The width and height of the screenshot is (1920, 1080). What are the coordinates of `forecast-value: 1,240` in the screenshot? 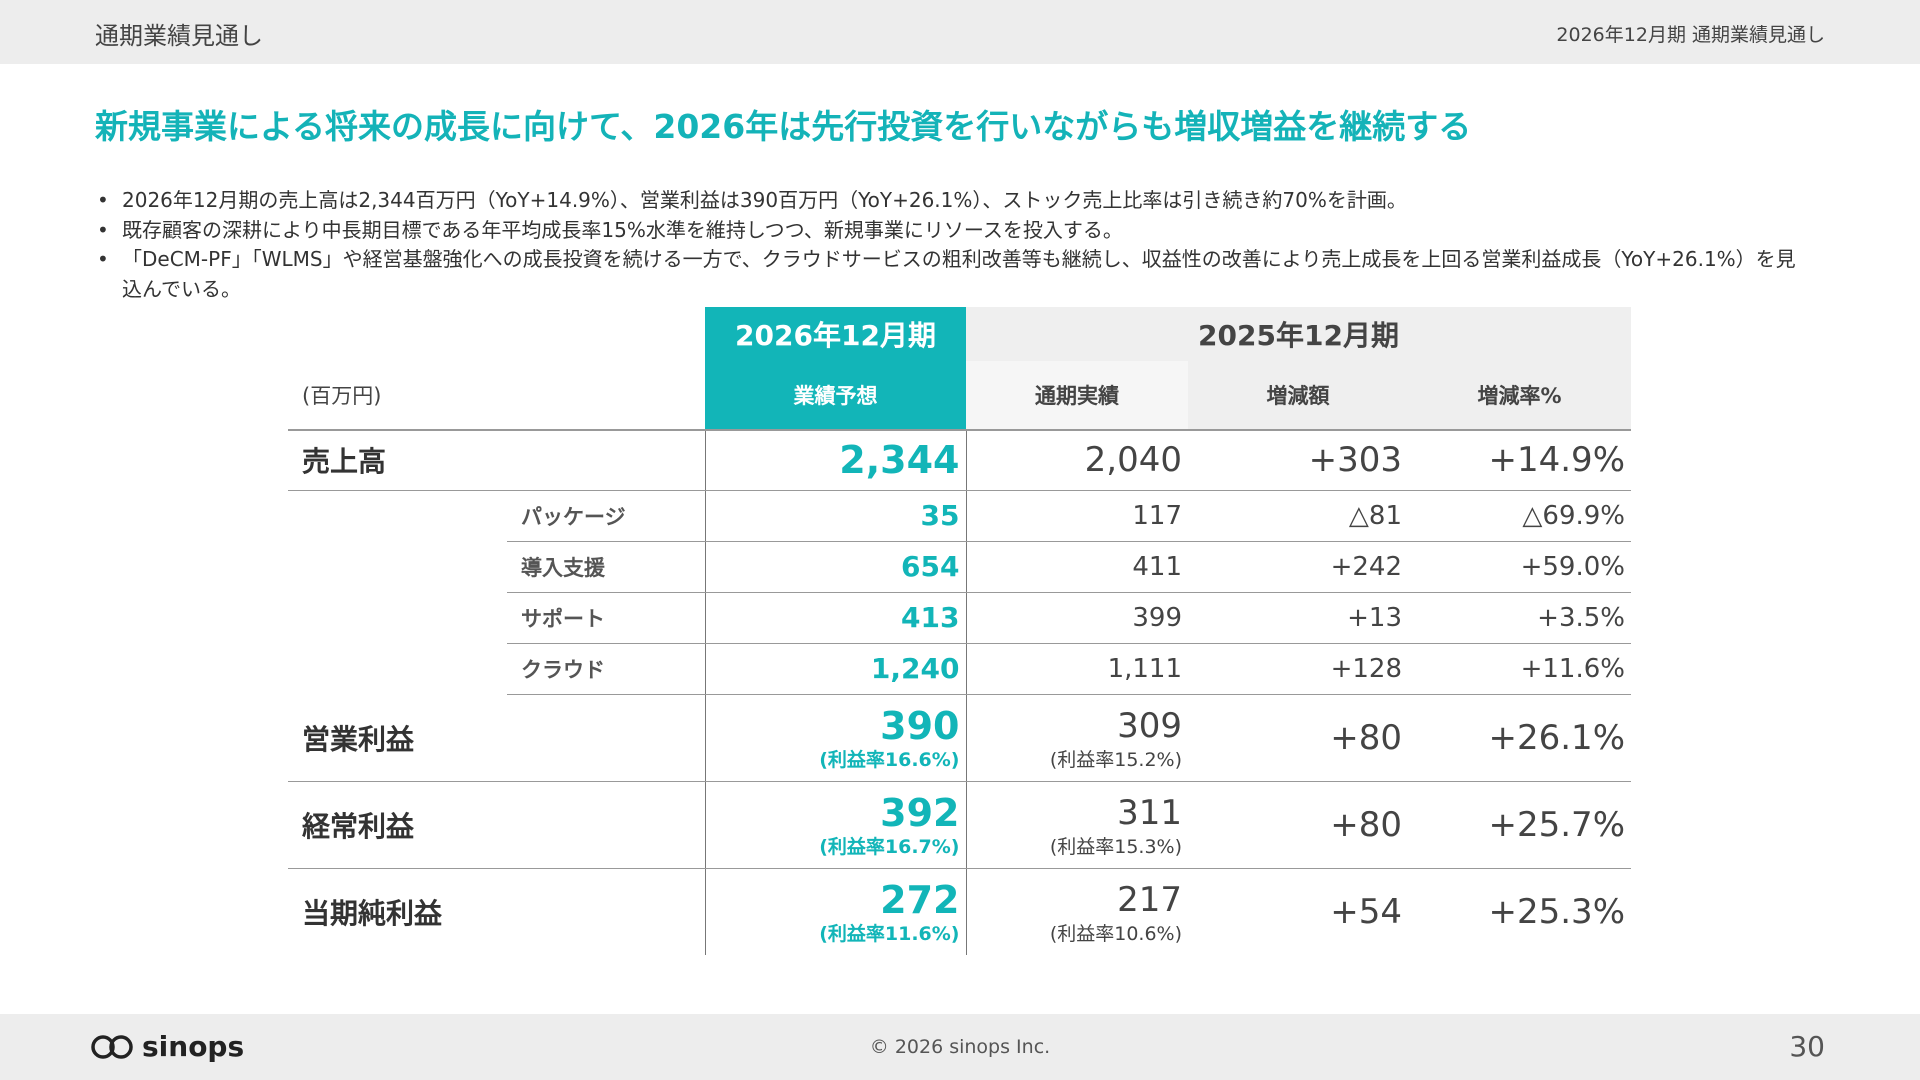 It's located at (835, 669).